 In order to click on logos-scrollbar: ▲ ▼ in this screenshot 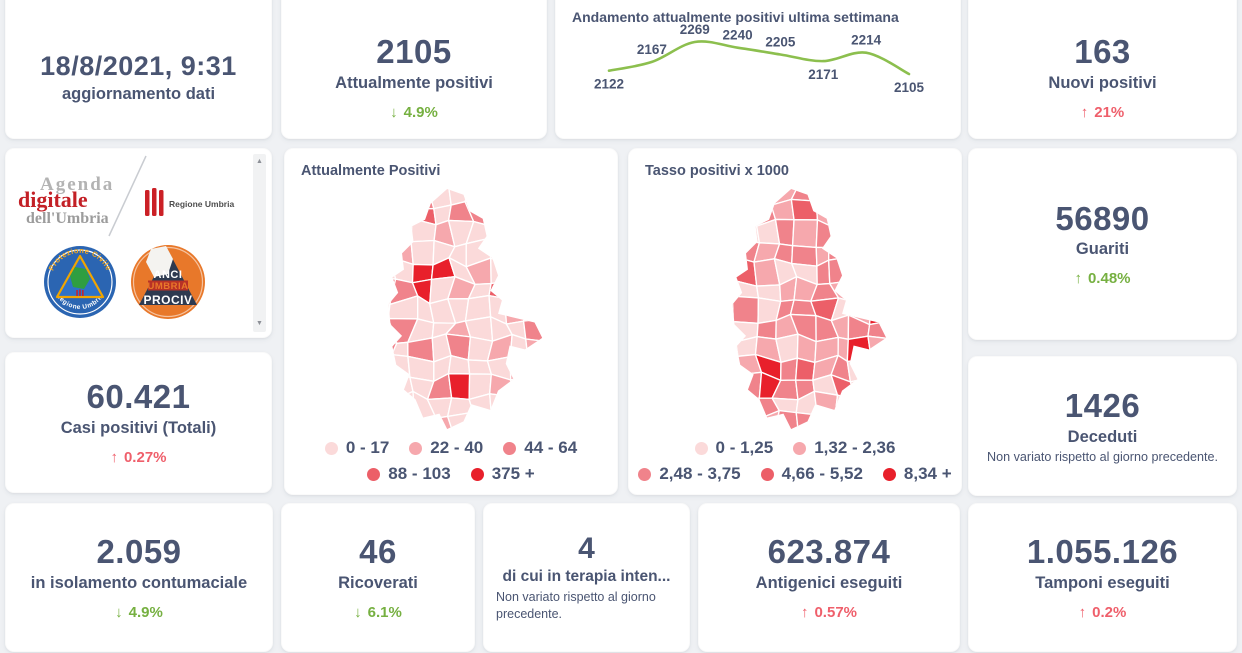, I will do `click(259, 243)`.